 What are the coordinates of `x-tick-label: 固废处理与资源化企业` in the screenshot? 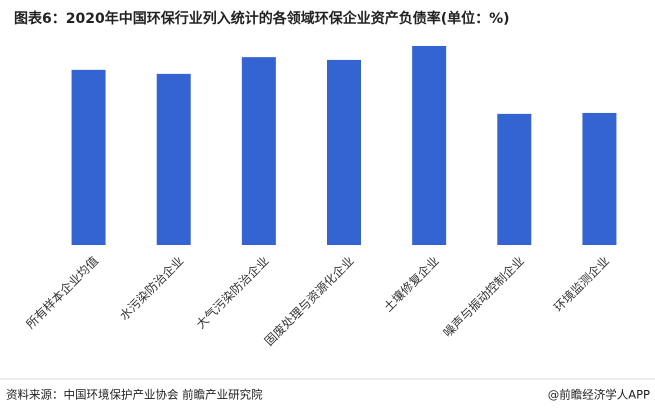 It's located at (308, 300).